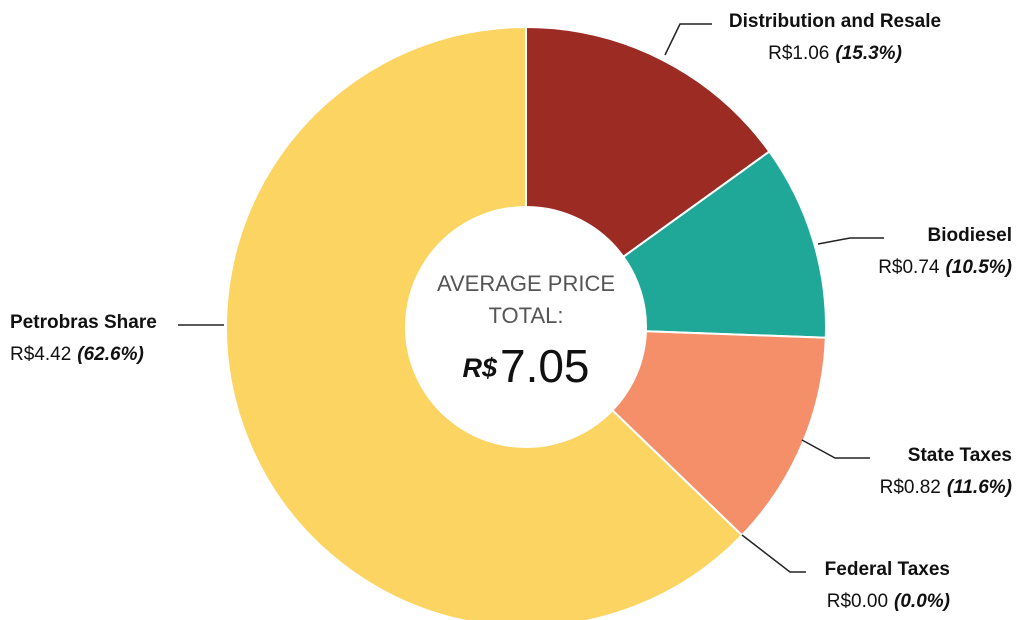  What do you see at coordinates (40, 354) in the screenshot?
I see `value-label: R$4.42` at bounding box center [40, 354].